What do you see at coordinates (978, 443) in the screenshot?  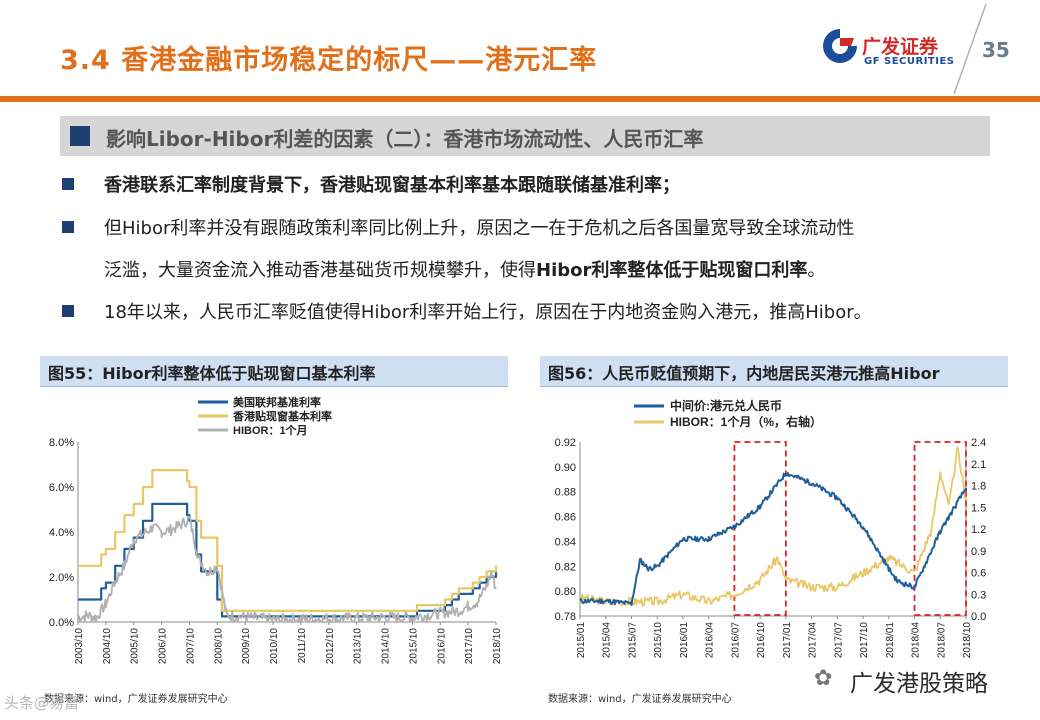 I see `y-right-tick-label: 2.4` at bounding box center [978, 443].